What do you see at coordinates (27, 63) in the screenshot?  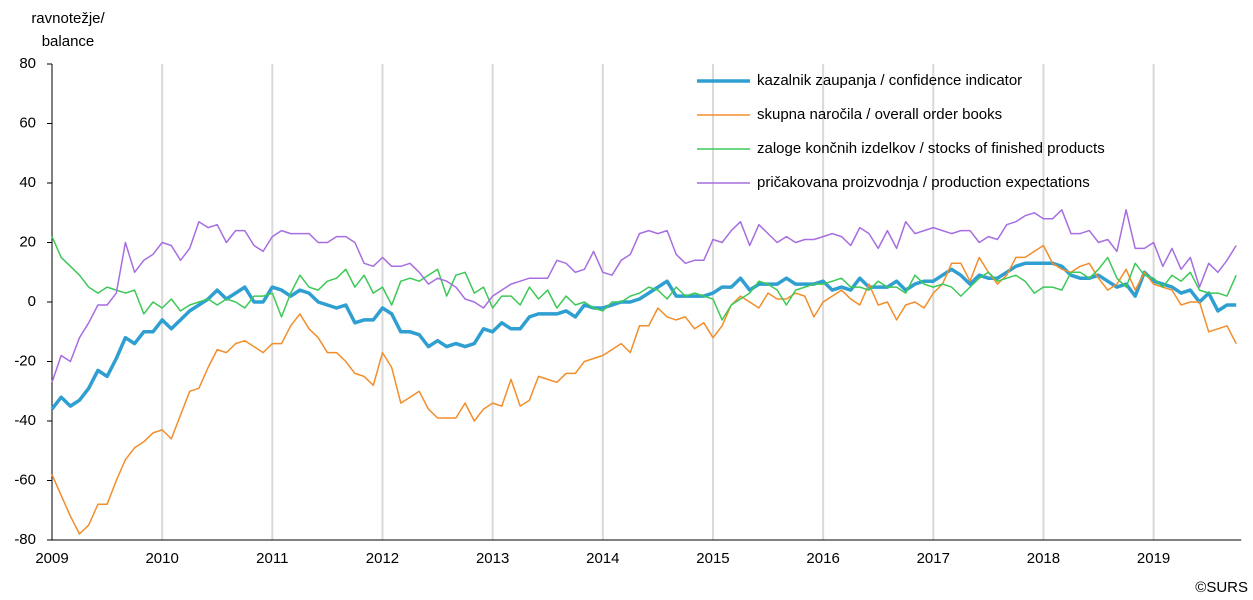 I see `y-tick-label: 80` at bounding box center [27, 63].